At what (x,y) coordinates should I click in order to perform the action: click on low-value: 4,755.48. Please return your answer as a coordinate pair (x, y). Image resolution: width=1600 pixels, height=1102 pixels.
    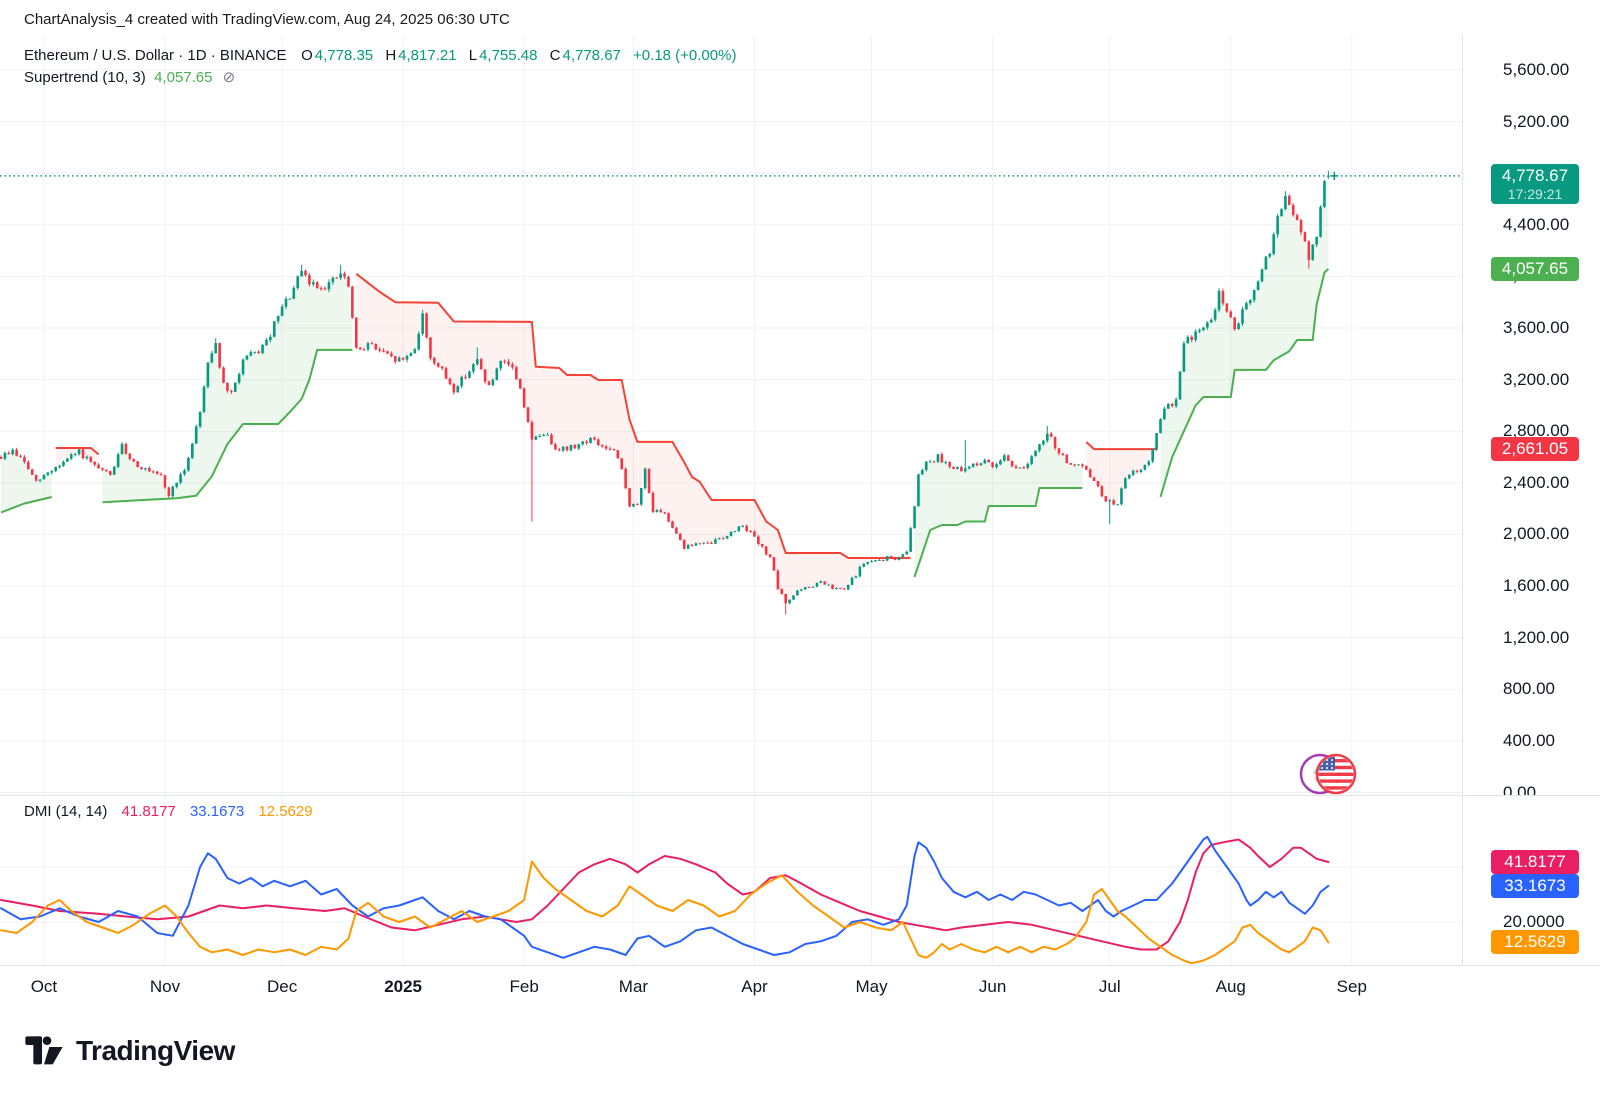
    Looking at the image, I should click on (508, 55).